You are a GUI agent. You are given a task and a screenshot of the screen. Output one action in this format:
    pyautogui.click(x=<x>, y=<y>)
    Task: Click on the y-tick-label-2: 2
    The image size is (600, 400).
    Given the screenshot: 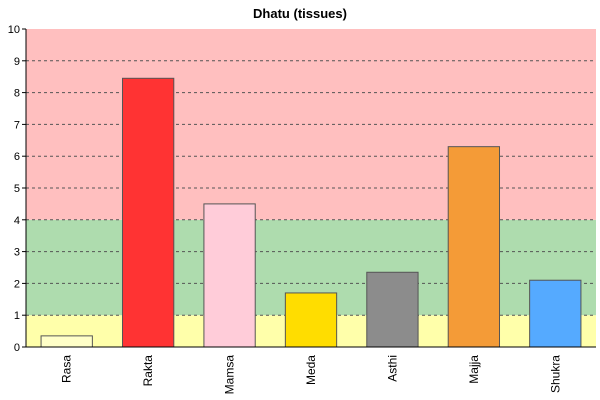 What is the action you would take?
    pyautogui.click(x=17, y=284)
    